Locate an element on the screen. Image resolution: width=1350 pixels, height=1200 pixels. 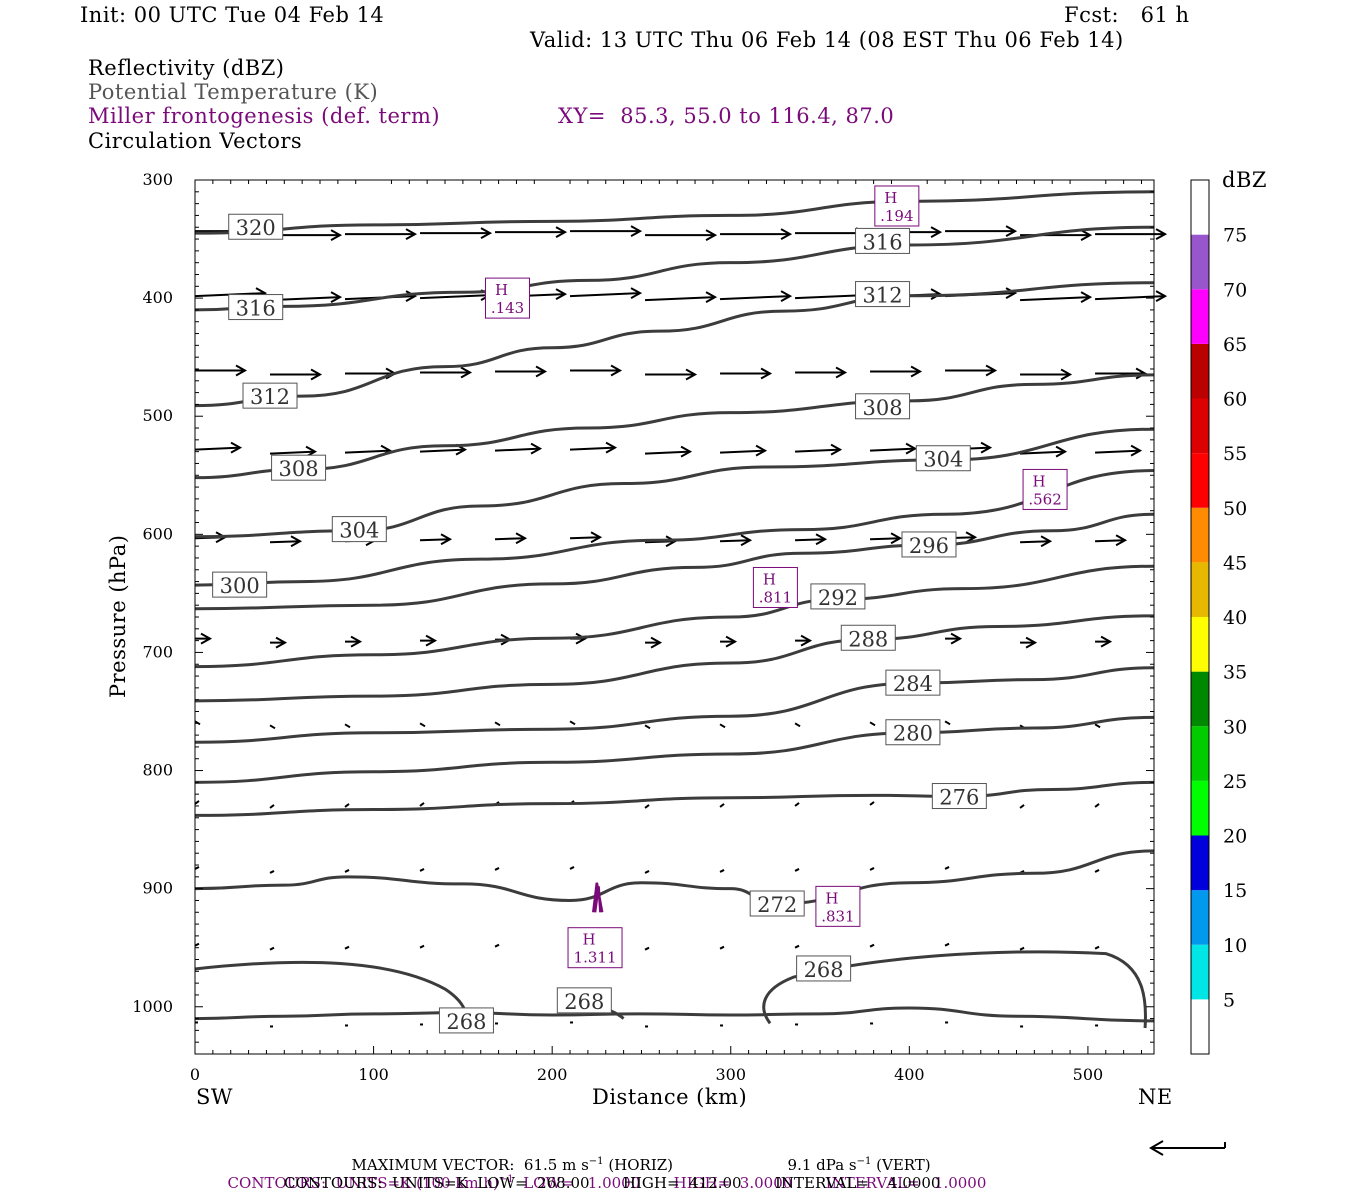
fronto-max: H.143 is located at coordinates (508, 298).